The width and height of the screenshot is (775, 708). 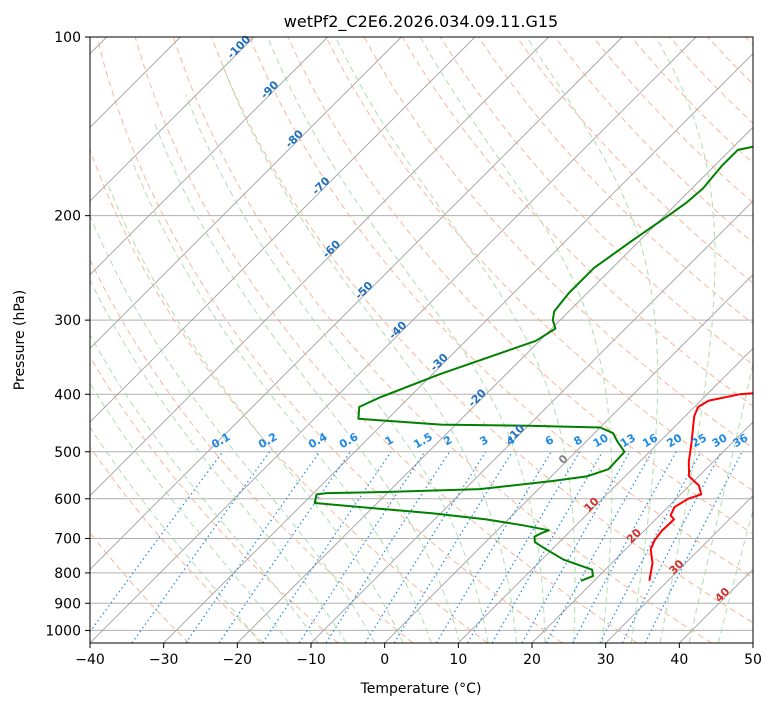 I want to click on x-tick-label: −30, so click(x=164, y=660).